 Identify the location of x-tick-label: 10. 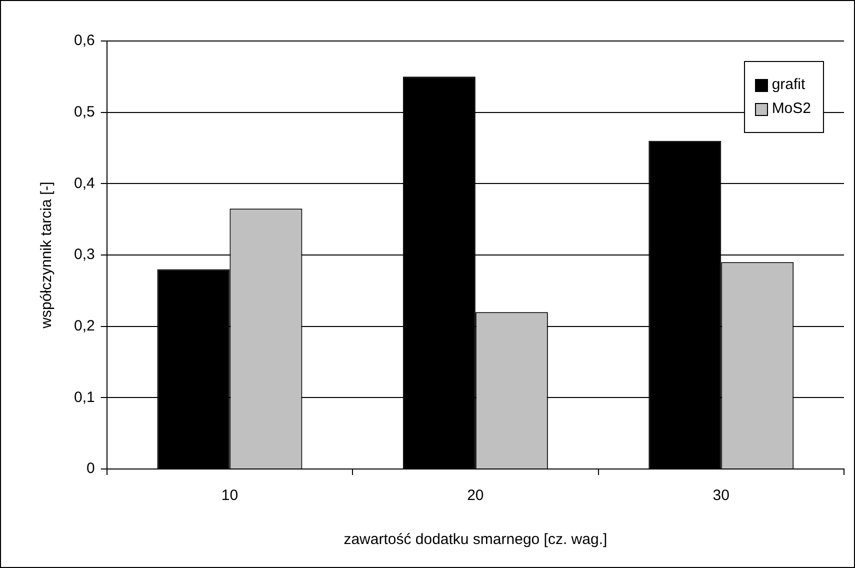
(229, 495).